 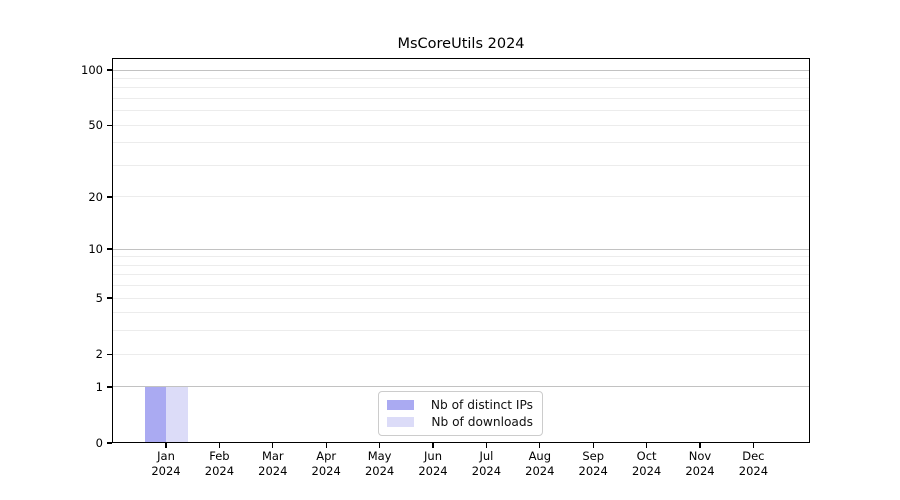 I want to click on x-label-month: Jan, so click(x=166, y=456).